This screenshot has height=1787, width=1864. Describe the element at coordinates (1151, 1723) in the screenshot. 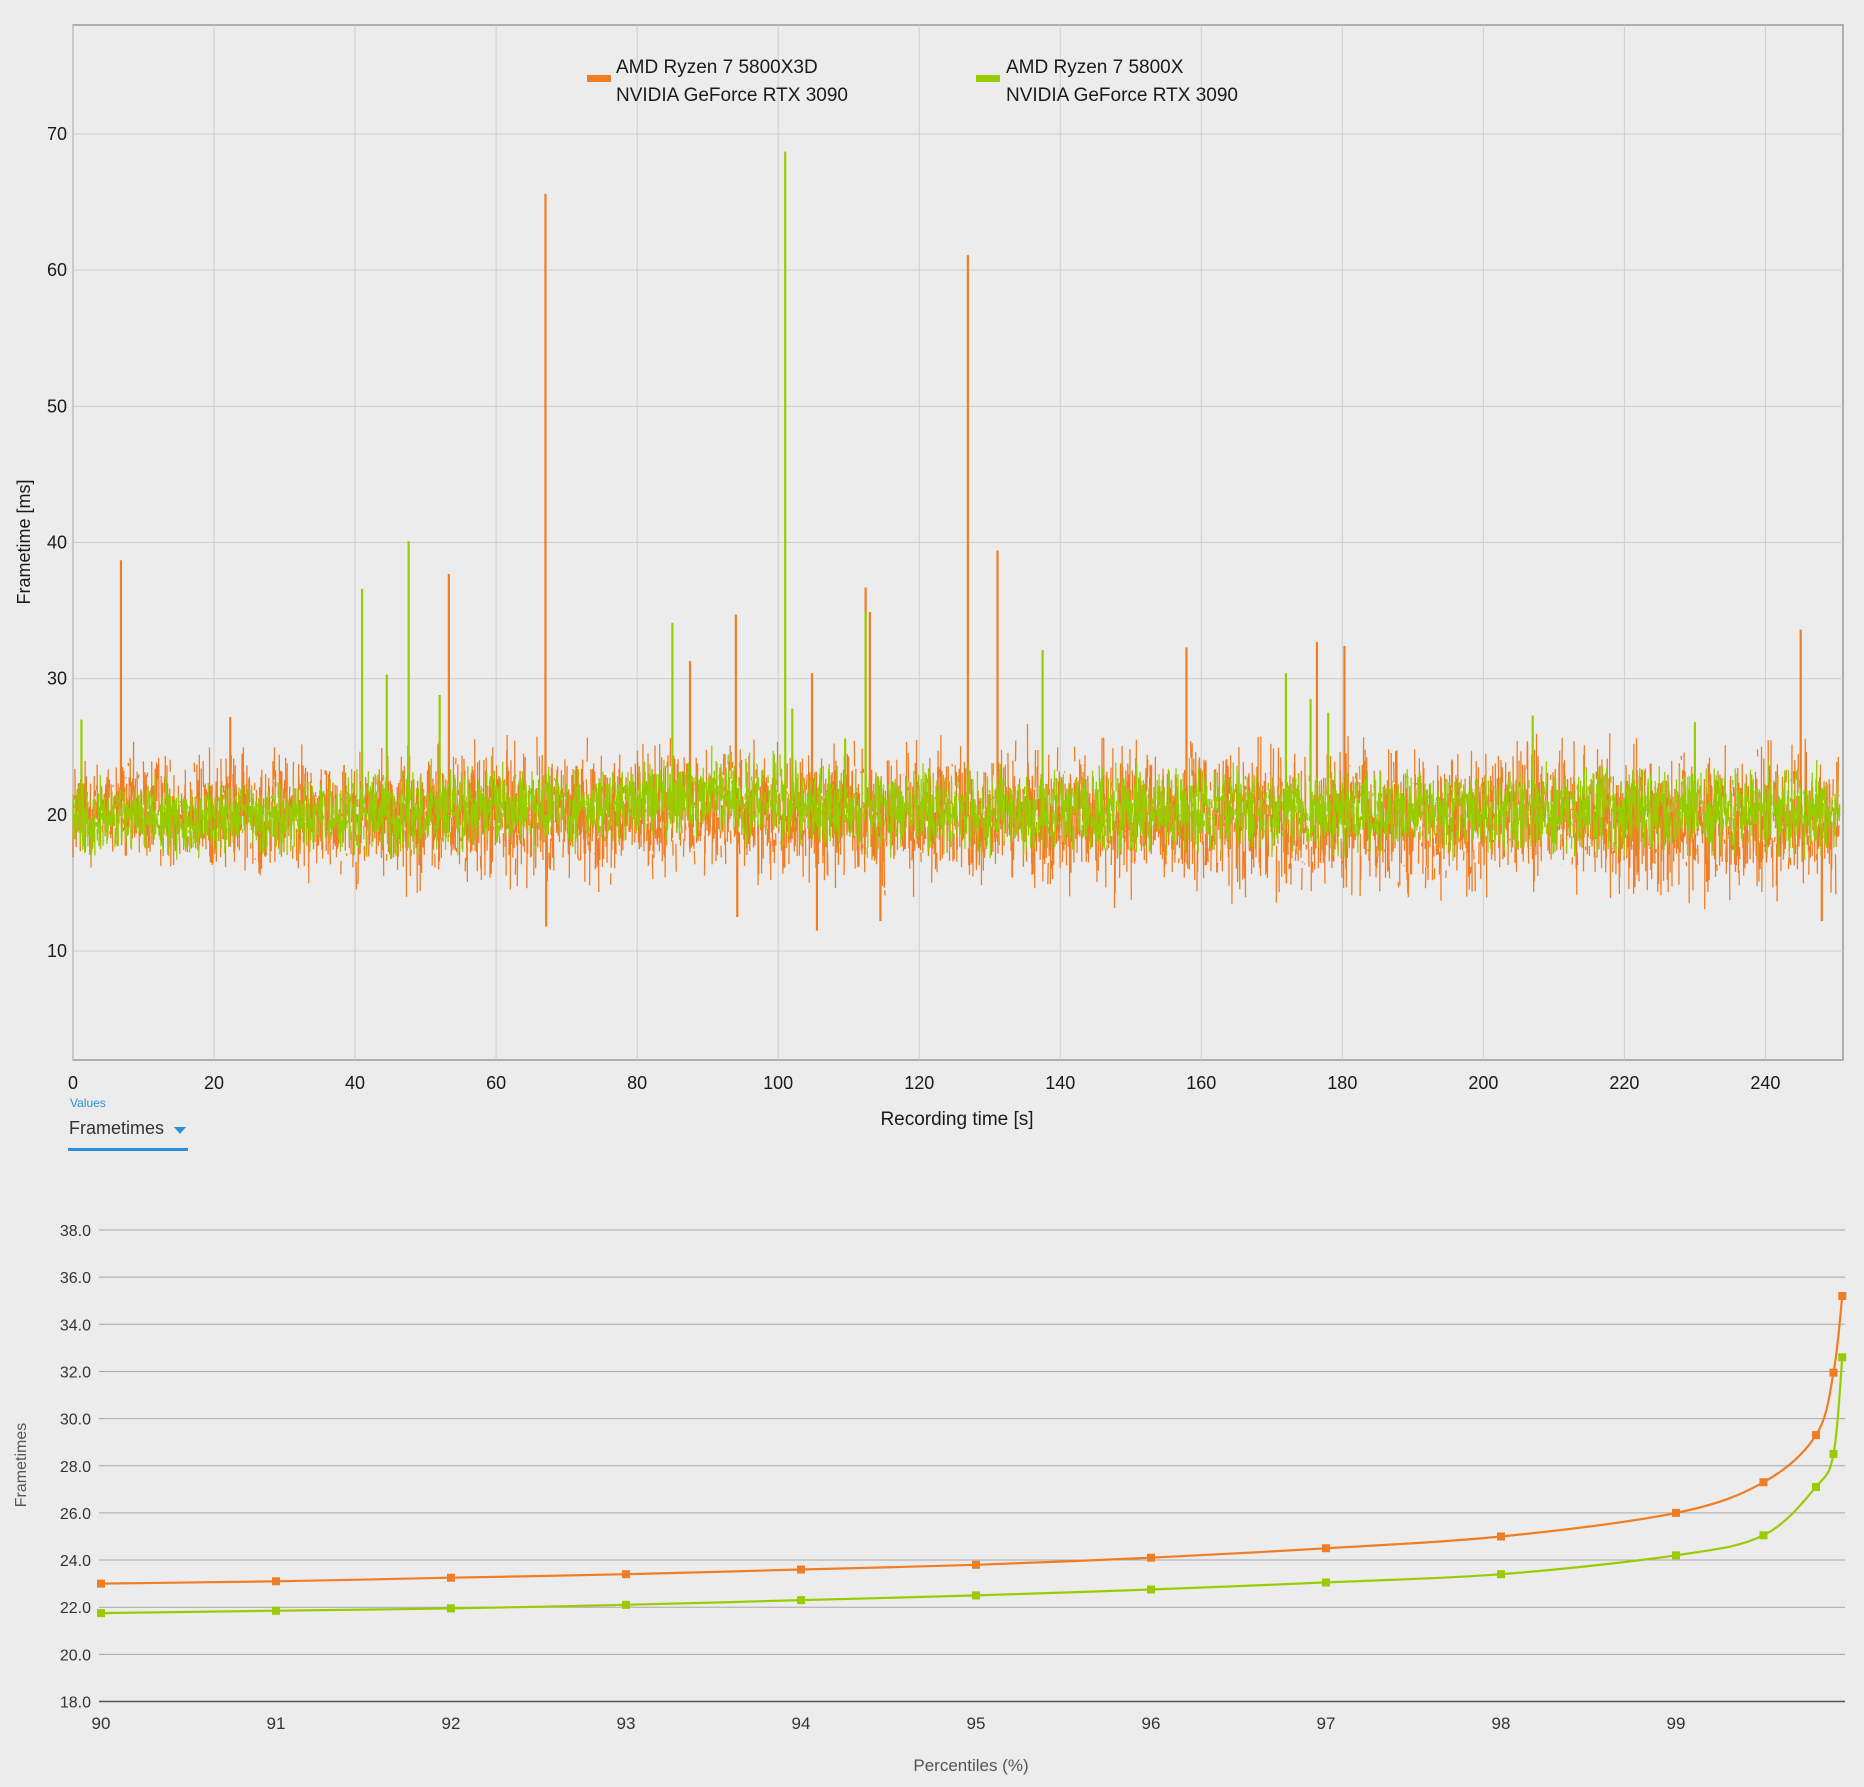

I see `x-tick-label: 96` at that location.